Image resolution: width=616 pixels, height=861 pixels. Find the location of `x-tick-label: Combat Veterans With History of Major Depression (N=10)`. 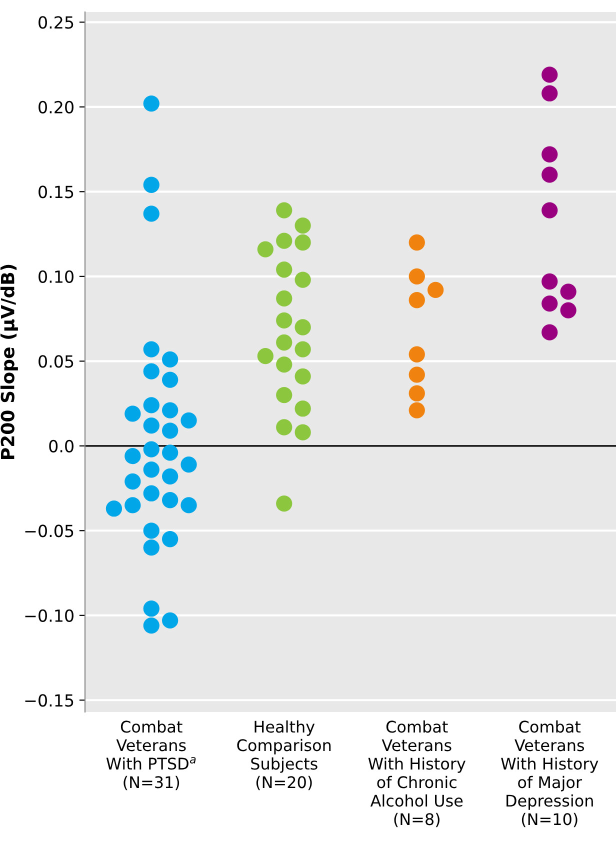

x-tick-label: Combat Veterans With History of Major Depression (N=10) is located at coordinates (549, 774).